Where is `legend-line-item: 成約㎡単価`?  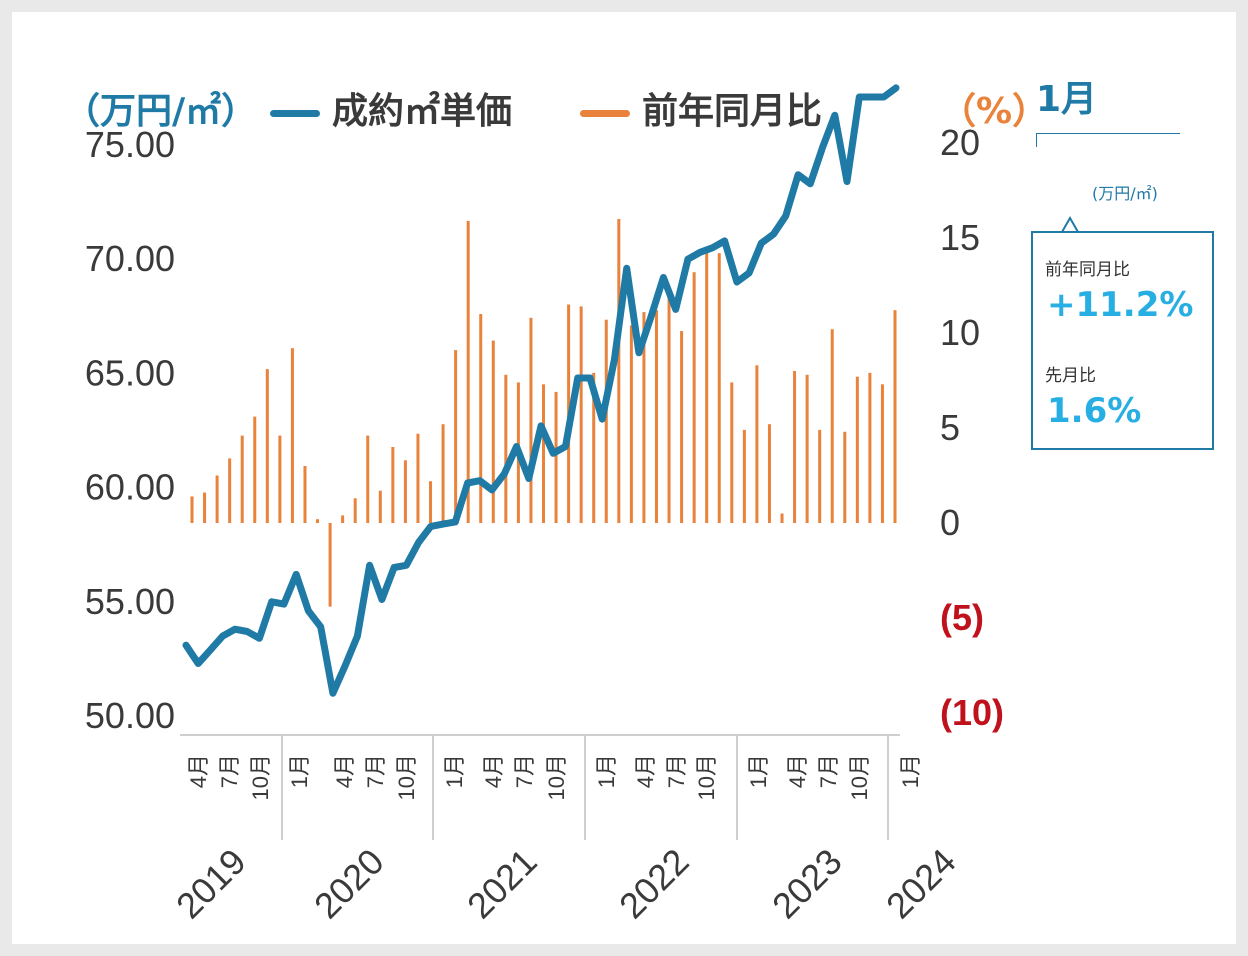
legend-line-item: 成約㎡単価 is located at coordinates (391, 108).